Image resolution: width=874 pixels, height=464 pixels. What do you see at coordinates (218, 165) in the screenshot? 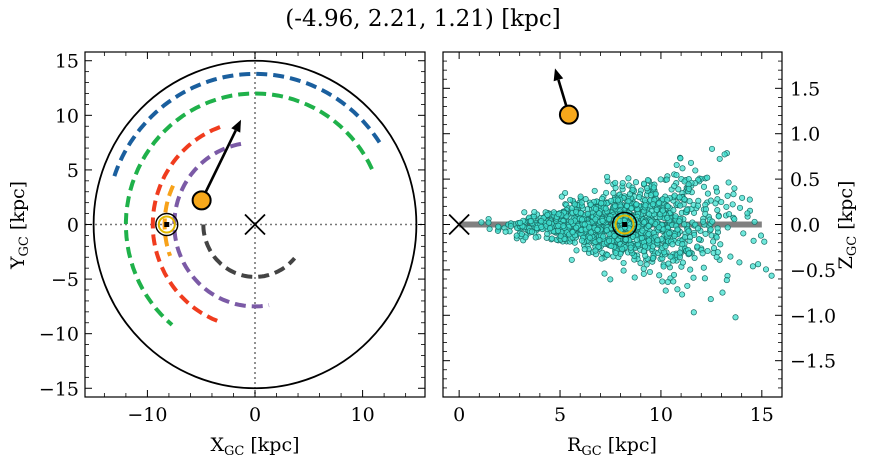
I see `velocity-arrow-shaft` at bounding box center [218, 165].